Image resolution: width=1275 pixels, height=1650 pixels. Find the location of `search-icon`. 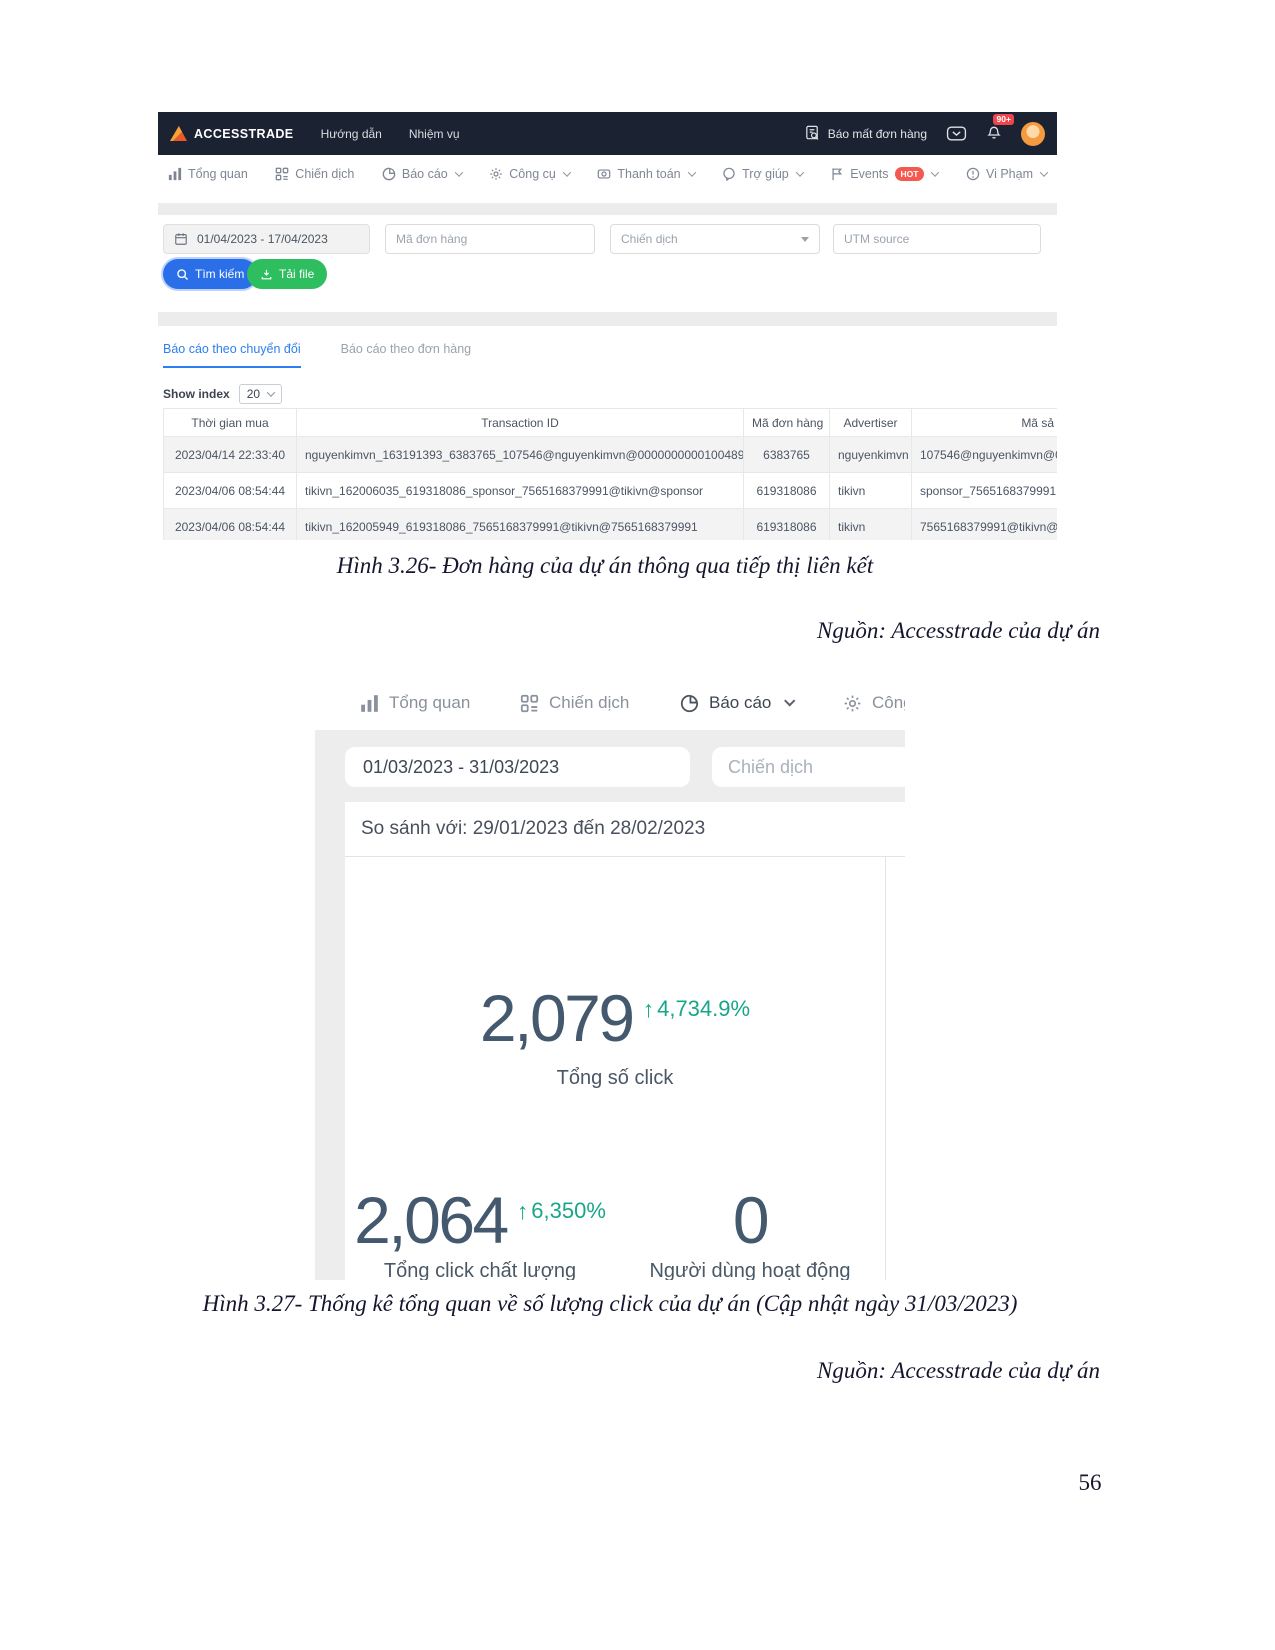

search-icon is located at coordinates (182, 274).